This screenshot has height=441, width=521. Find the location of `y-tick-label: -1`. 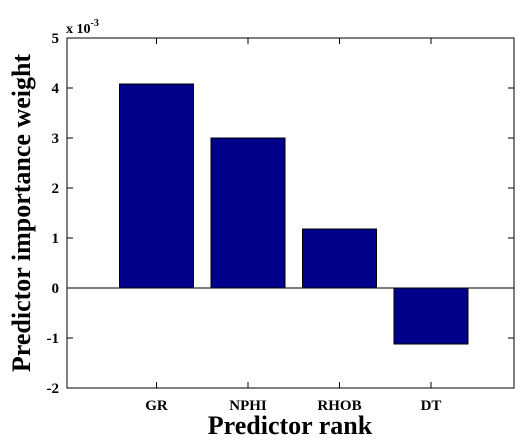

y-tick-label: -1 is located at coordinates (53, 339).